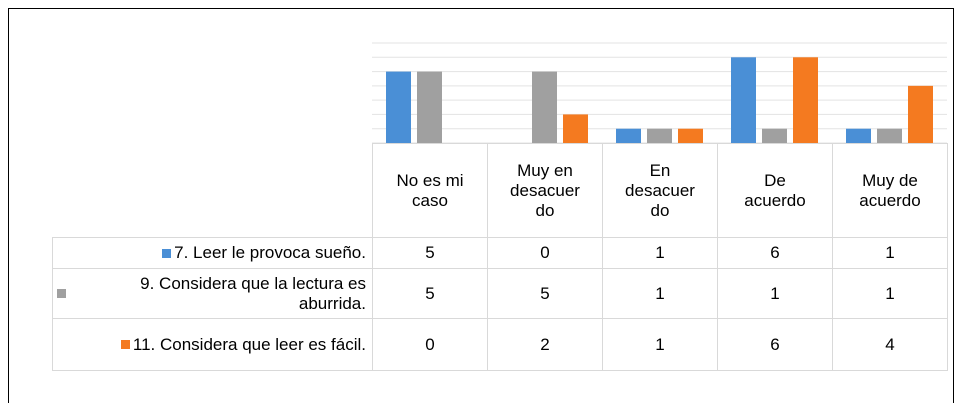 This screenshot has height=403, width=964. I want to click on legend-label: 11. Considera que leer es fácil., so click(212, 344).